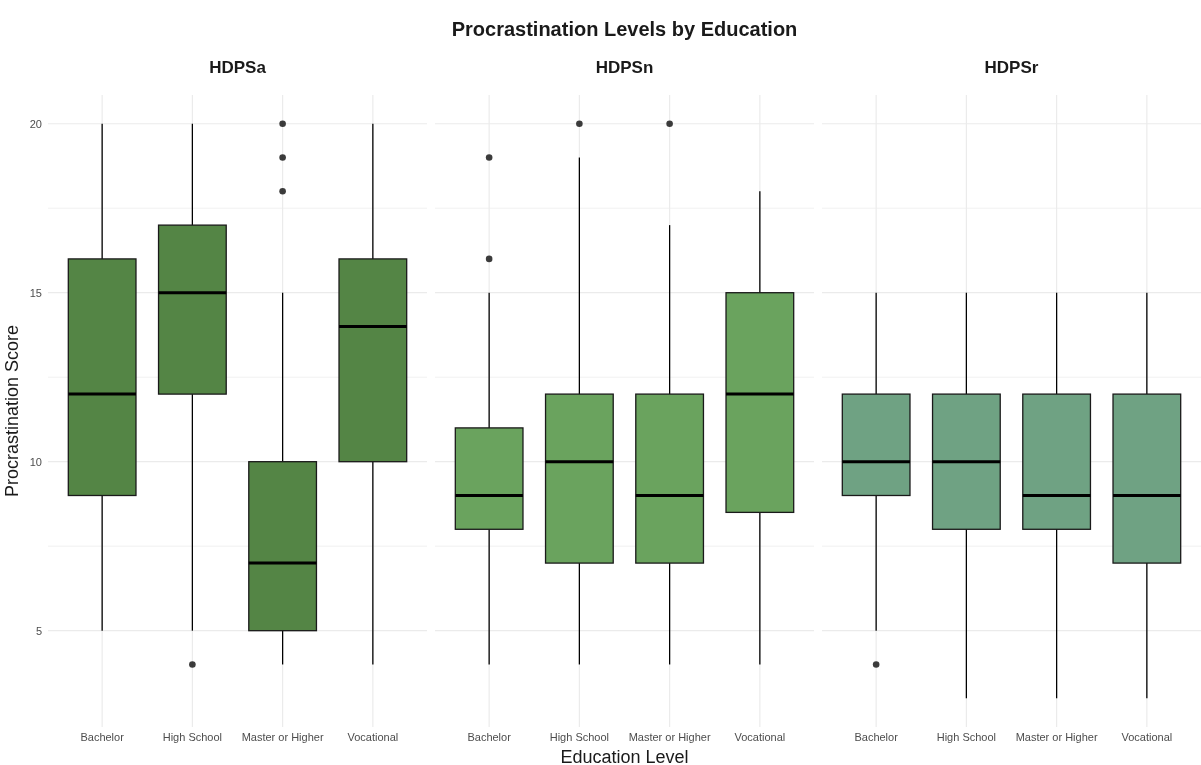 Image resolution: width=1201 pixels, height=765 pixels. What do you see at coordinates (35, 292) in the screenshot?
I see `y-tick-label: 15` at bounding box center [35, 292].